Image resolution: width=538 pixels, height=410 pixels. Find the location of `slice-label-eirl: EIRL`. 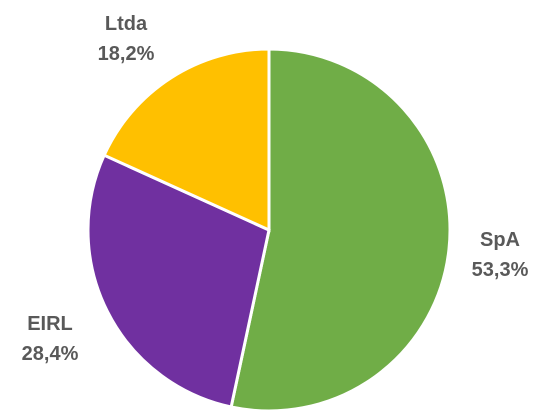

slice-label-eirl: EIRL is located at coordinates (50, 324).